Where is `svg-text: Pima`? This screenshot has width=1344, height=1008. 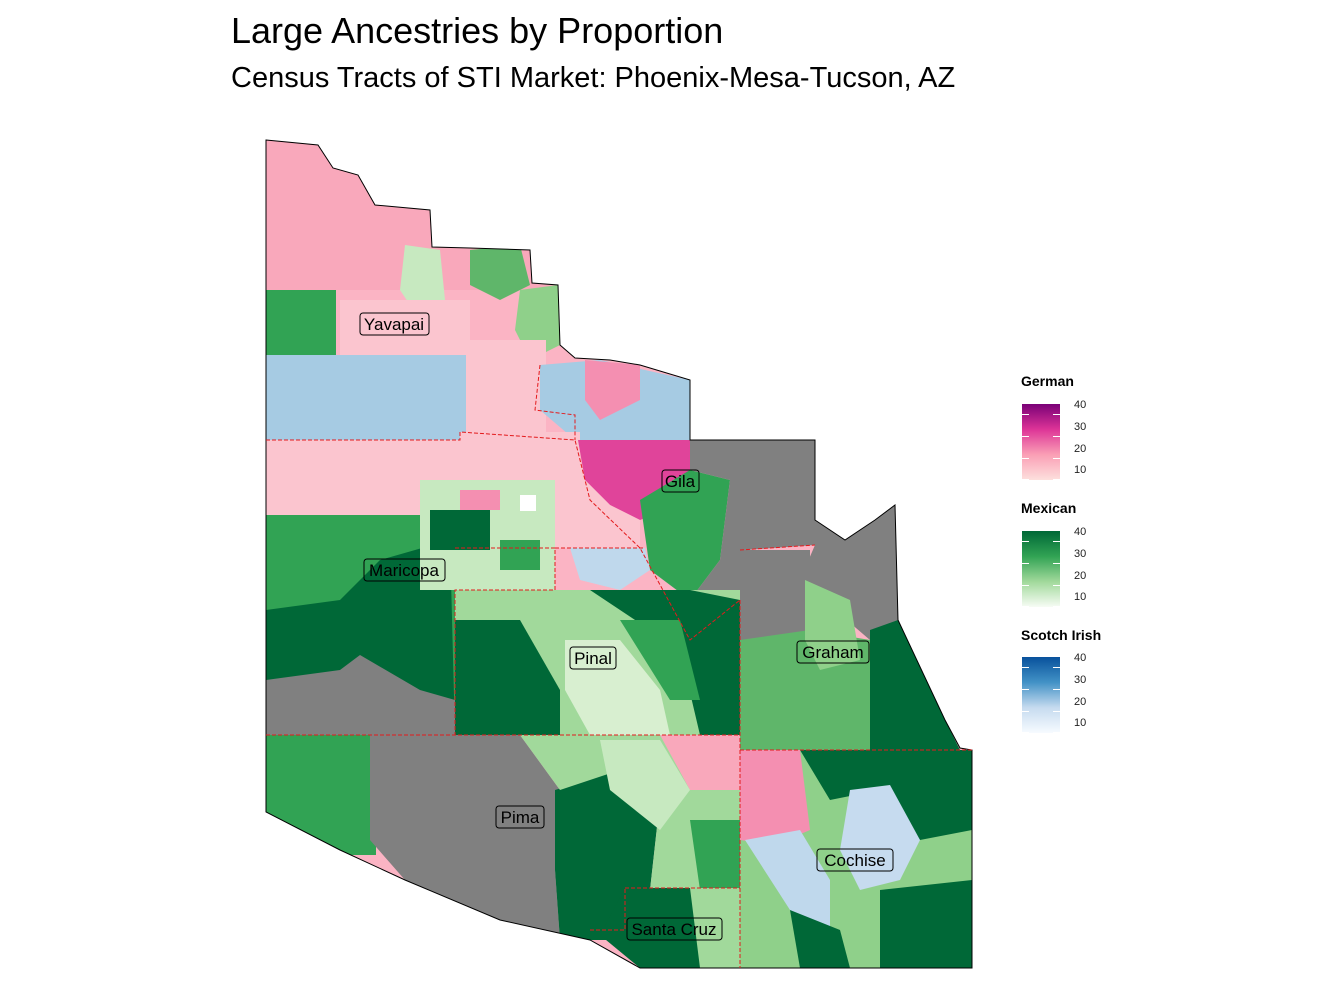 svg-text: Pima is located at coordinates (520, 817).